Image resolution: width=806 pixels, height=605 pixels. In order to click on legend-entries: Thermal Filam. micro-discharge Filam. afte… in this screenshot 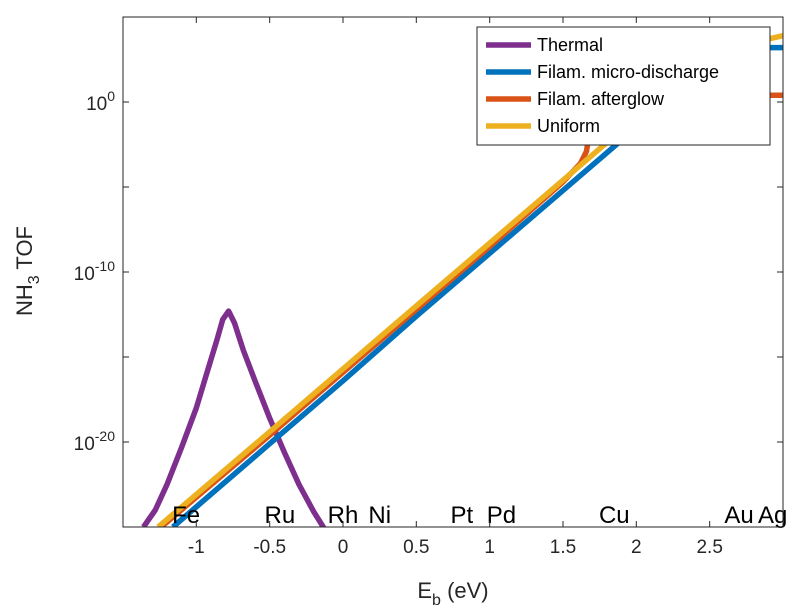, I will do `click(602, 85)`.